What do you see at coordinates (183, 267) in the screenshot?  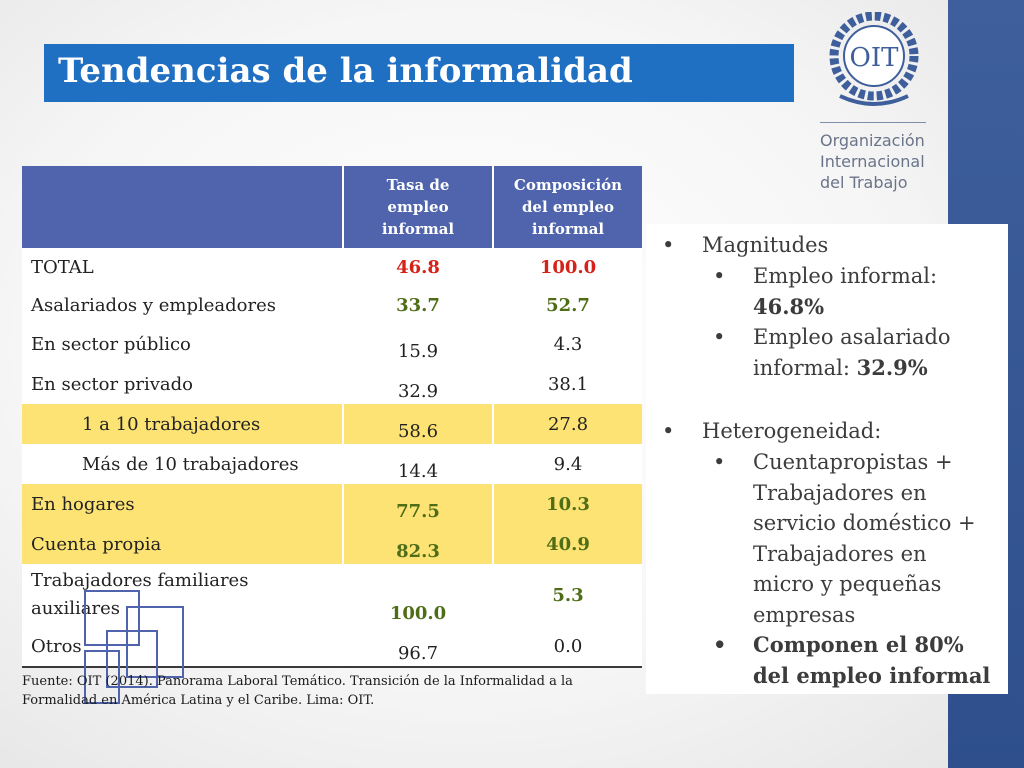 I see `row-label: TOTAL` at bounding box center [183, 267].